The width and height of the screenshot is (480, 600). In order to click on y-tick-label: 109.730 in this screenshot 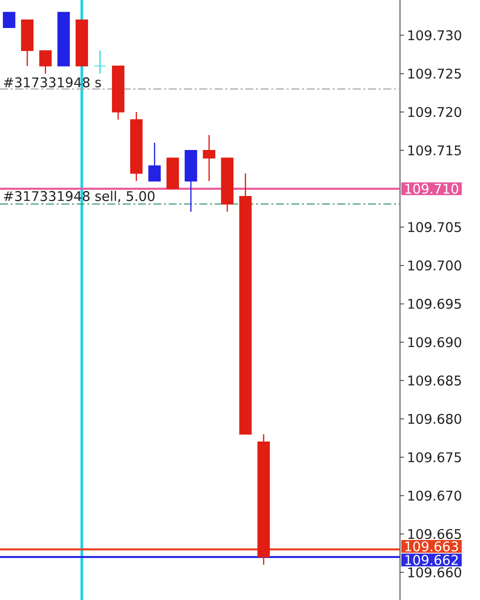, I will do `click(435, 35)`.